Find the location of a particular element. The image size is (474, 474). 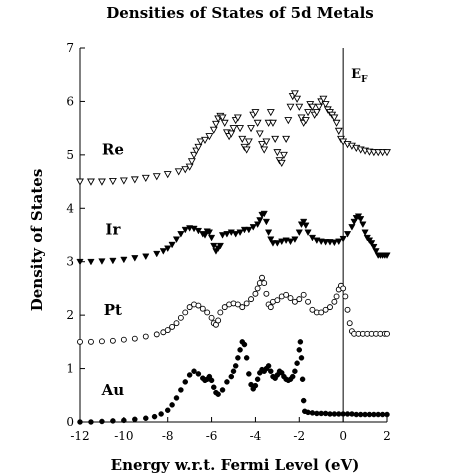

x-tick-label: -10 is located at coordinates (123, 436).